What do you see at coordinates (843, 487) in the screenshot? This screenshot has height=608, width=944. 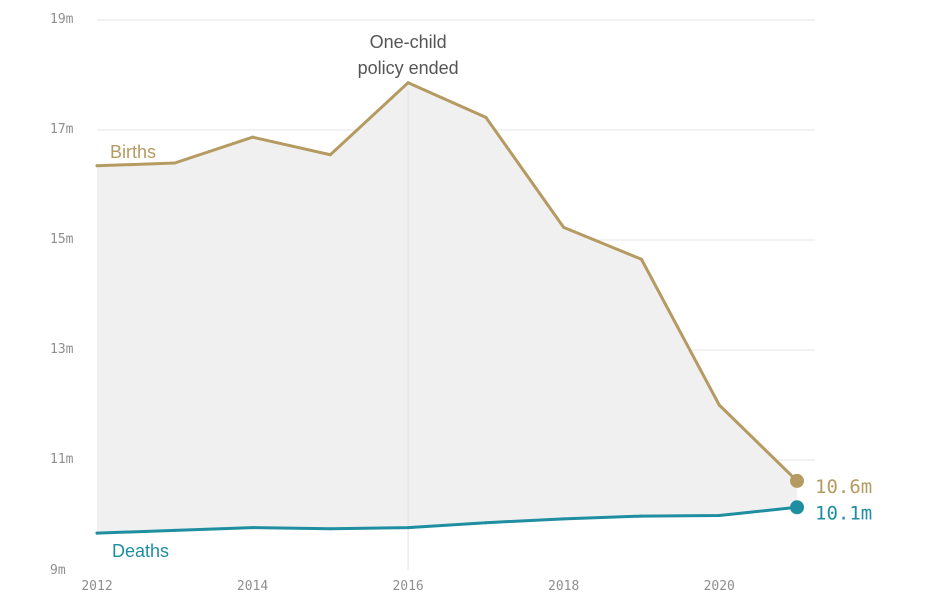 I see `births-end-label: 10.6m` at bounding box center [843, 487].